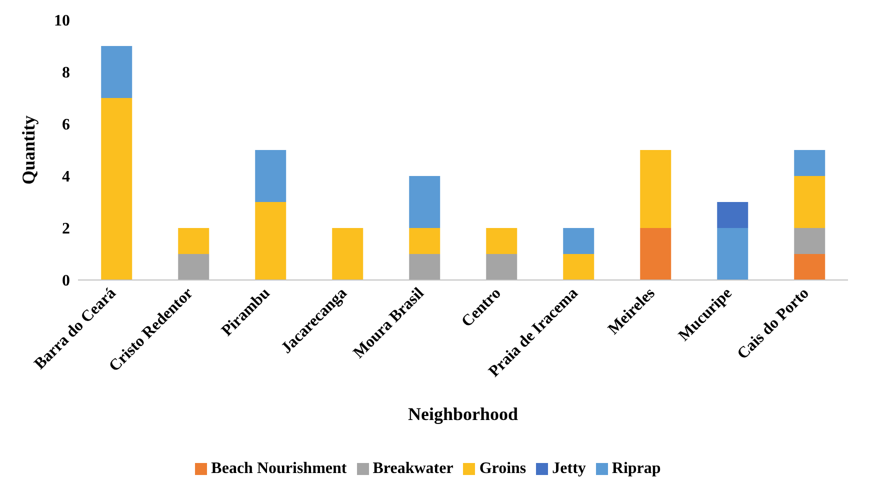 This screenshot has height=493, width=873. What do you see at coordinates (279, 468) in the screenshot?
I see `legend-label: Beach Nourishment` at bounding box center [279, 468].